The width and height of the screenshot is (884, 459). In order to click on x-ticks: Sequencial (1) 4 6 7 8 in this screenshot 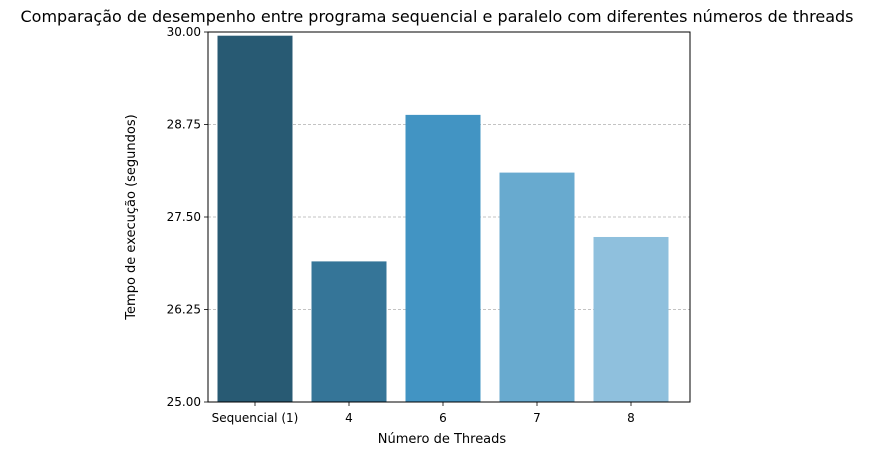, I will do `click(423, 413)`.